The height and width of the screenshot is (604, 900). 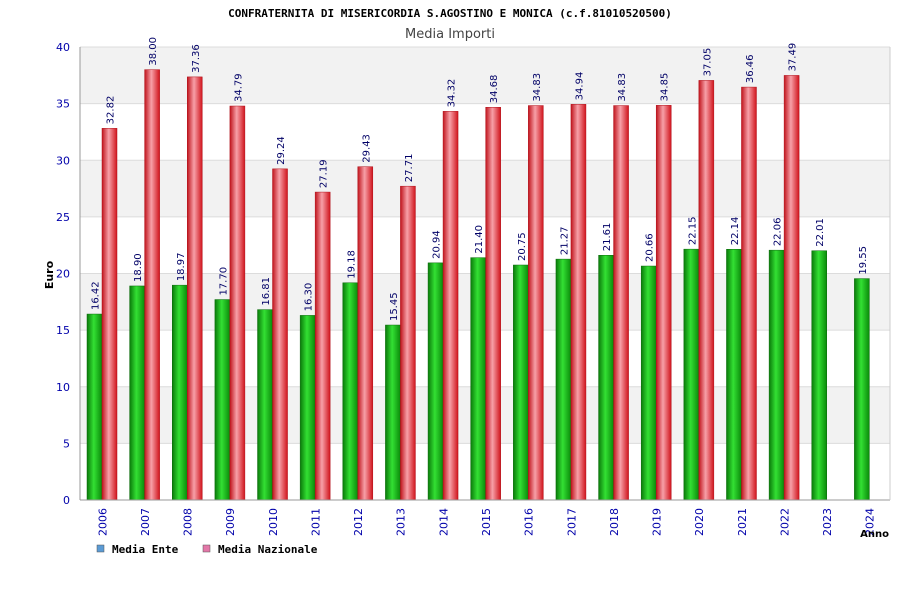 I want to click on x-tick-label-2009: 2009, so click(x=230, y=522).